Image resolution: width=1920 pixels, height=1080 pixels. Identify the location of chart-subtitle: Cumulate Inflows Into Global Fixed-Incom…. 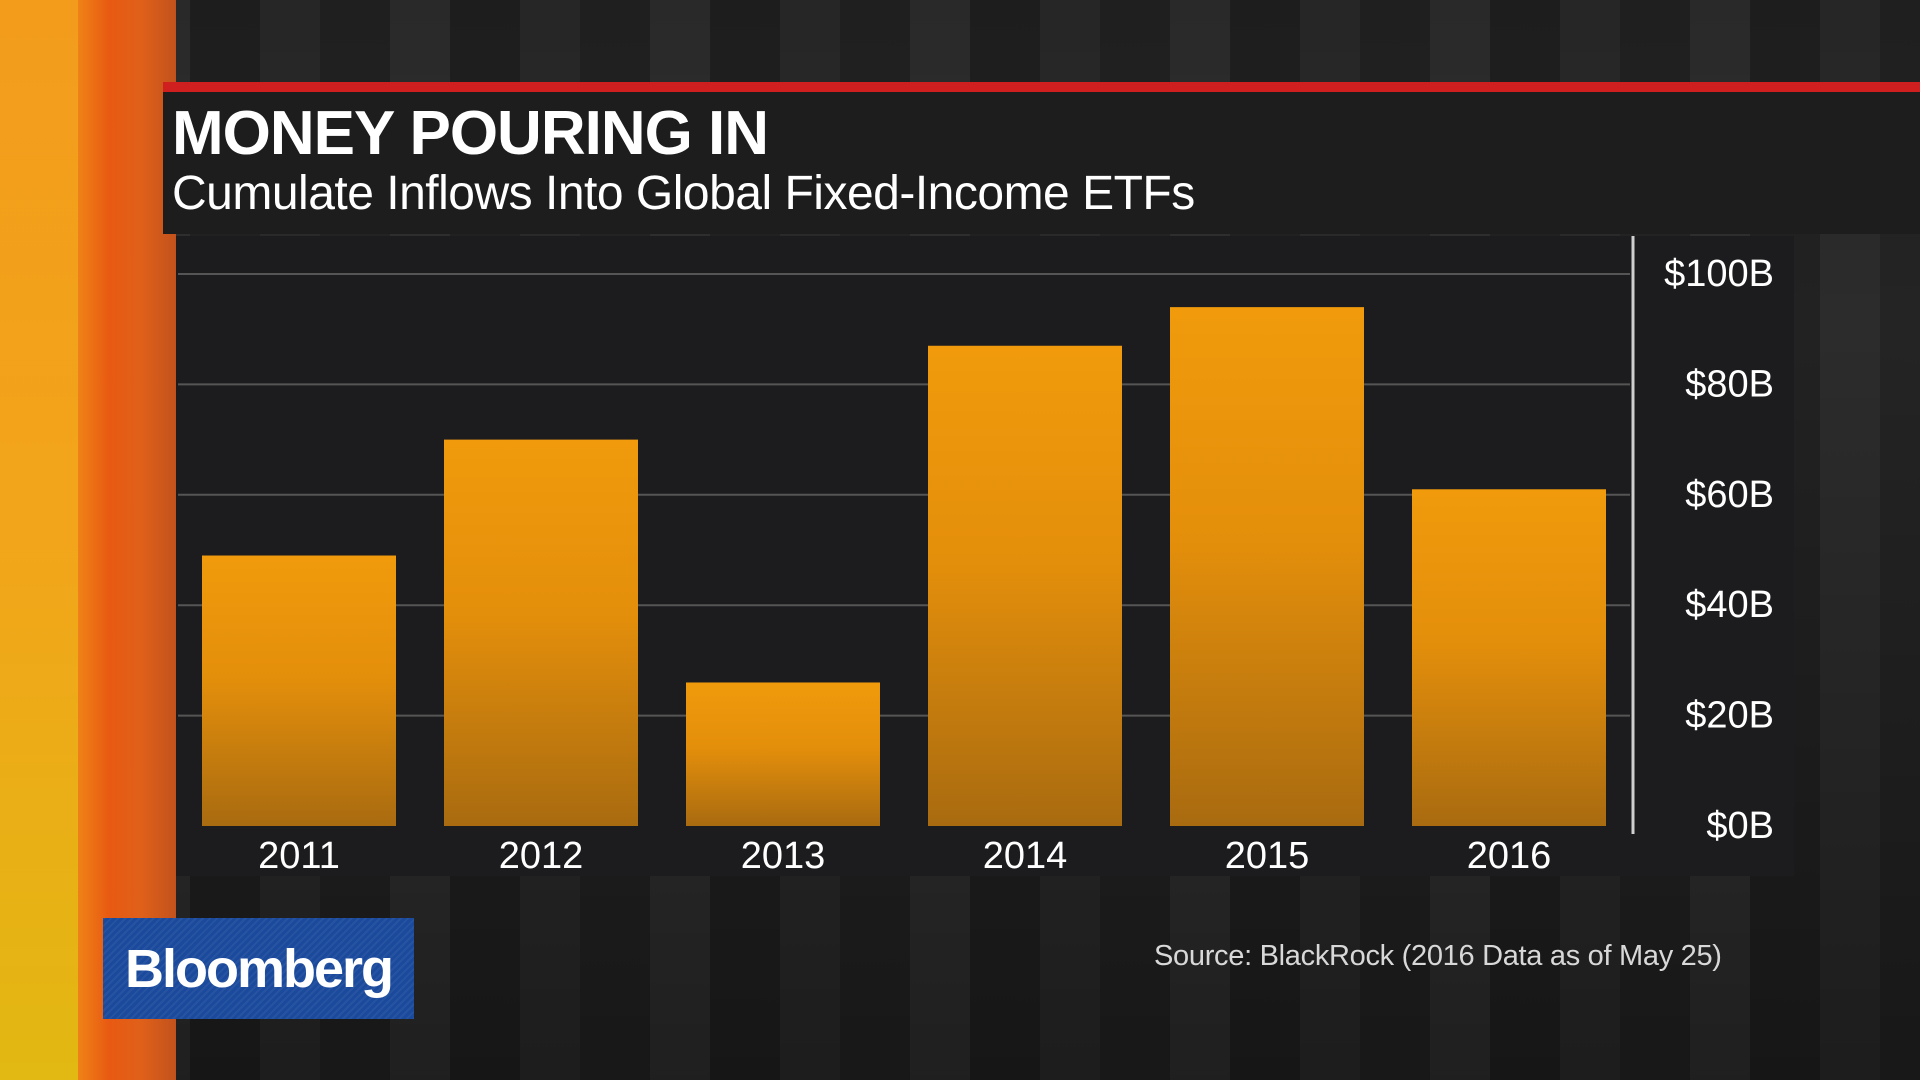
(683, 193).